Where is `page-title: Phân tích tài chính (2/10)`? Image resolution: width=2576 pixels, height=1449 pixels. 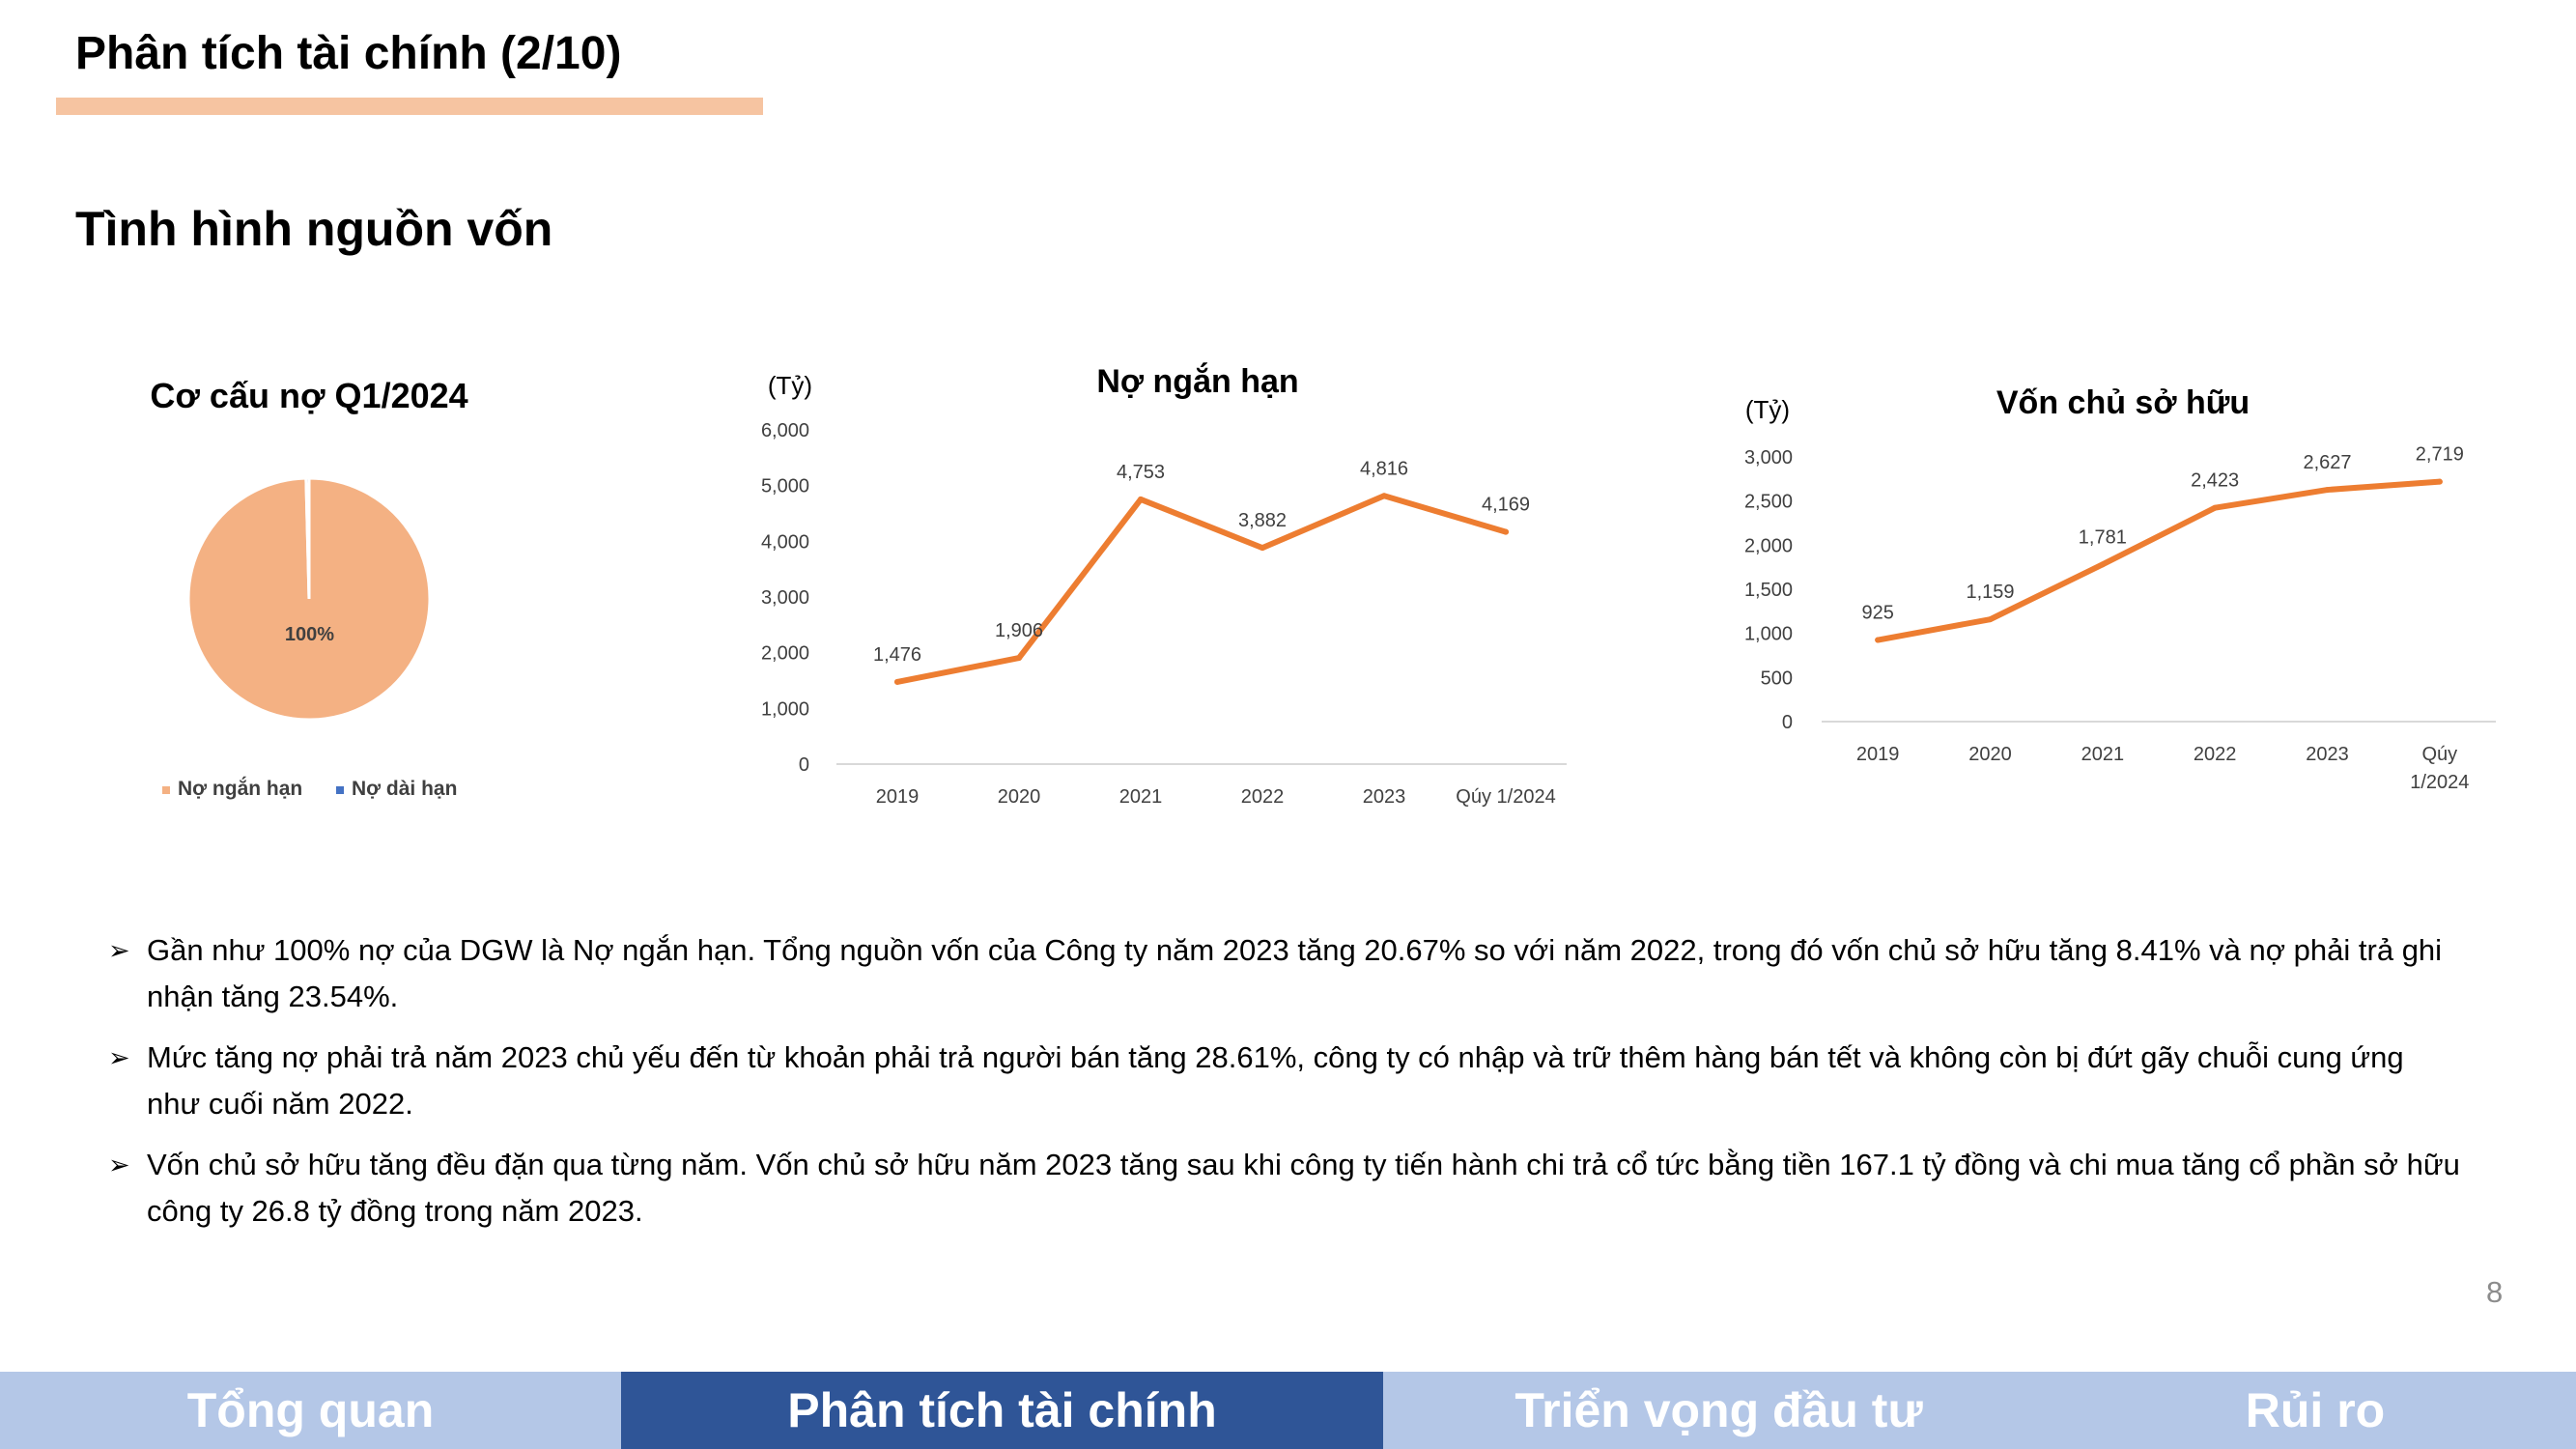 page-title: Phân tích tài chính (2/10) is located at coordinates (348, 53).